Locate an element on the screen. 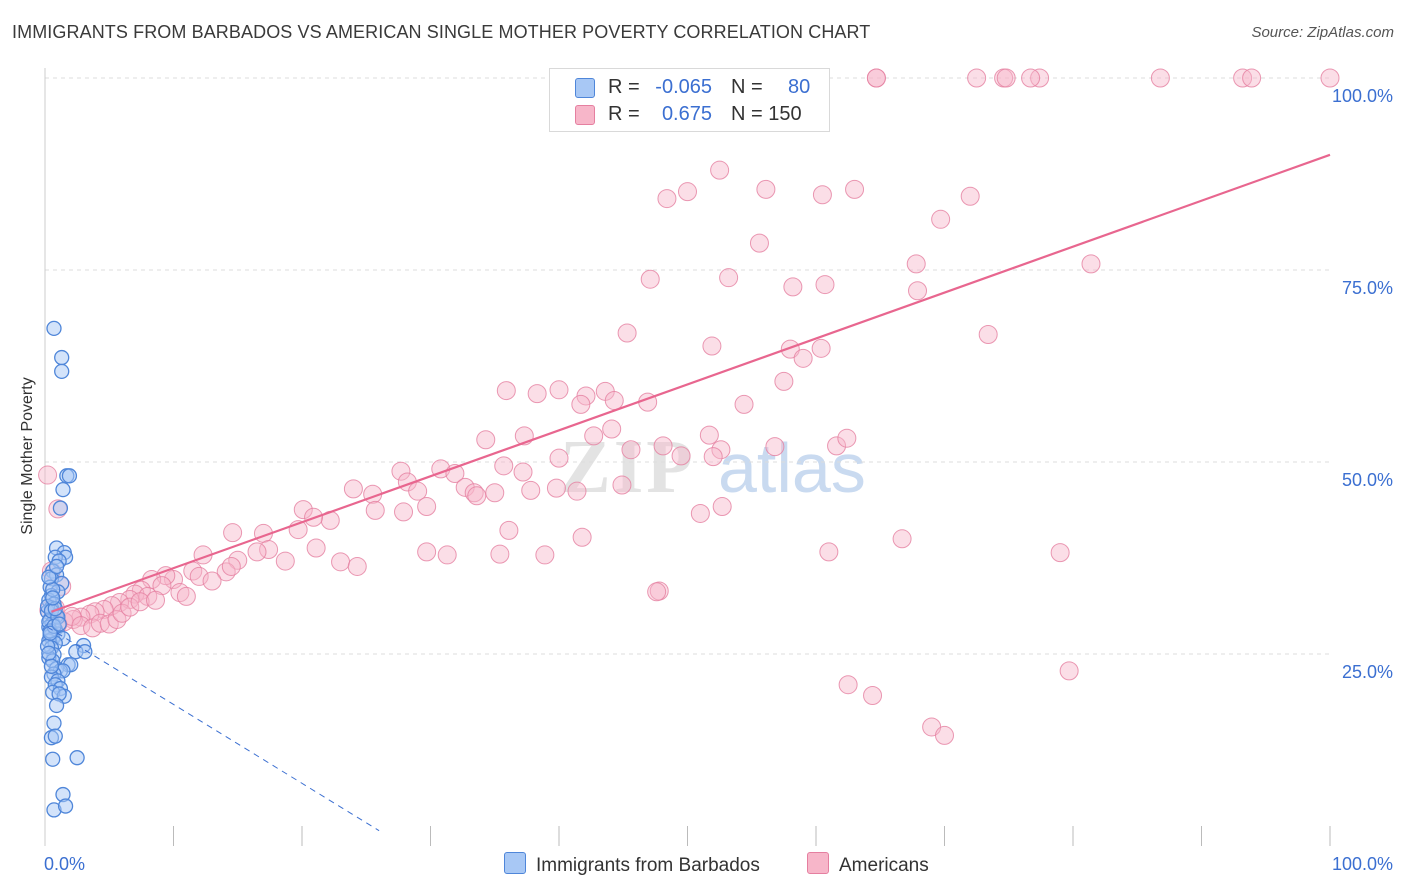 The width and height of the screenshot is (1406, 892). y-tick-label: 50.0% is located at coordinates (1367, 480).